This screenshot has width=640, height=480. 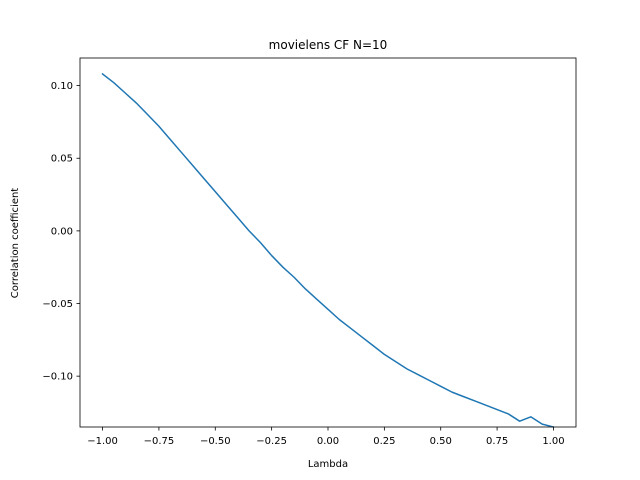 What do you see at coordinates (62, 159) in the screenshot?
I see `y-tick-label: 0.05` at bounding box center [62, 159].